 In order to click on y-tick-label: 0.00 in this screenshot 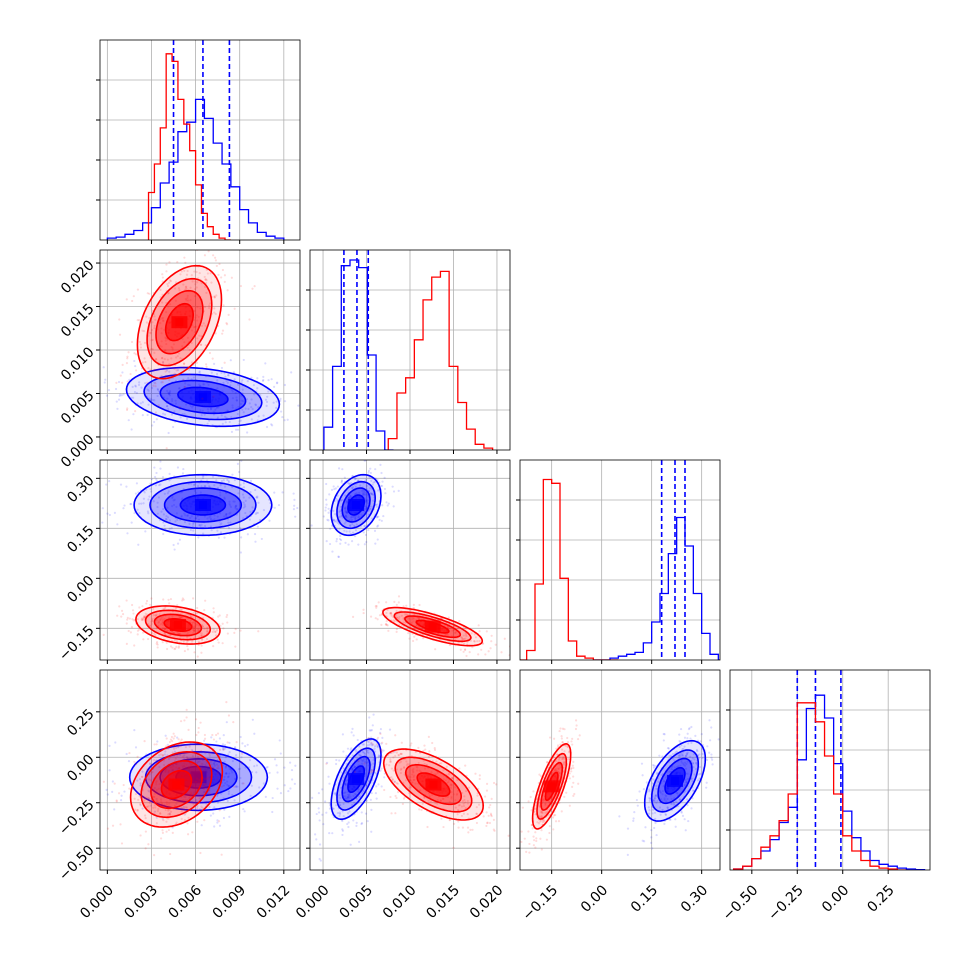, I will do `click(80, 768)`.